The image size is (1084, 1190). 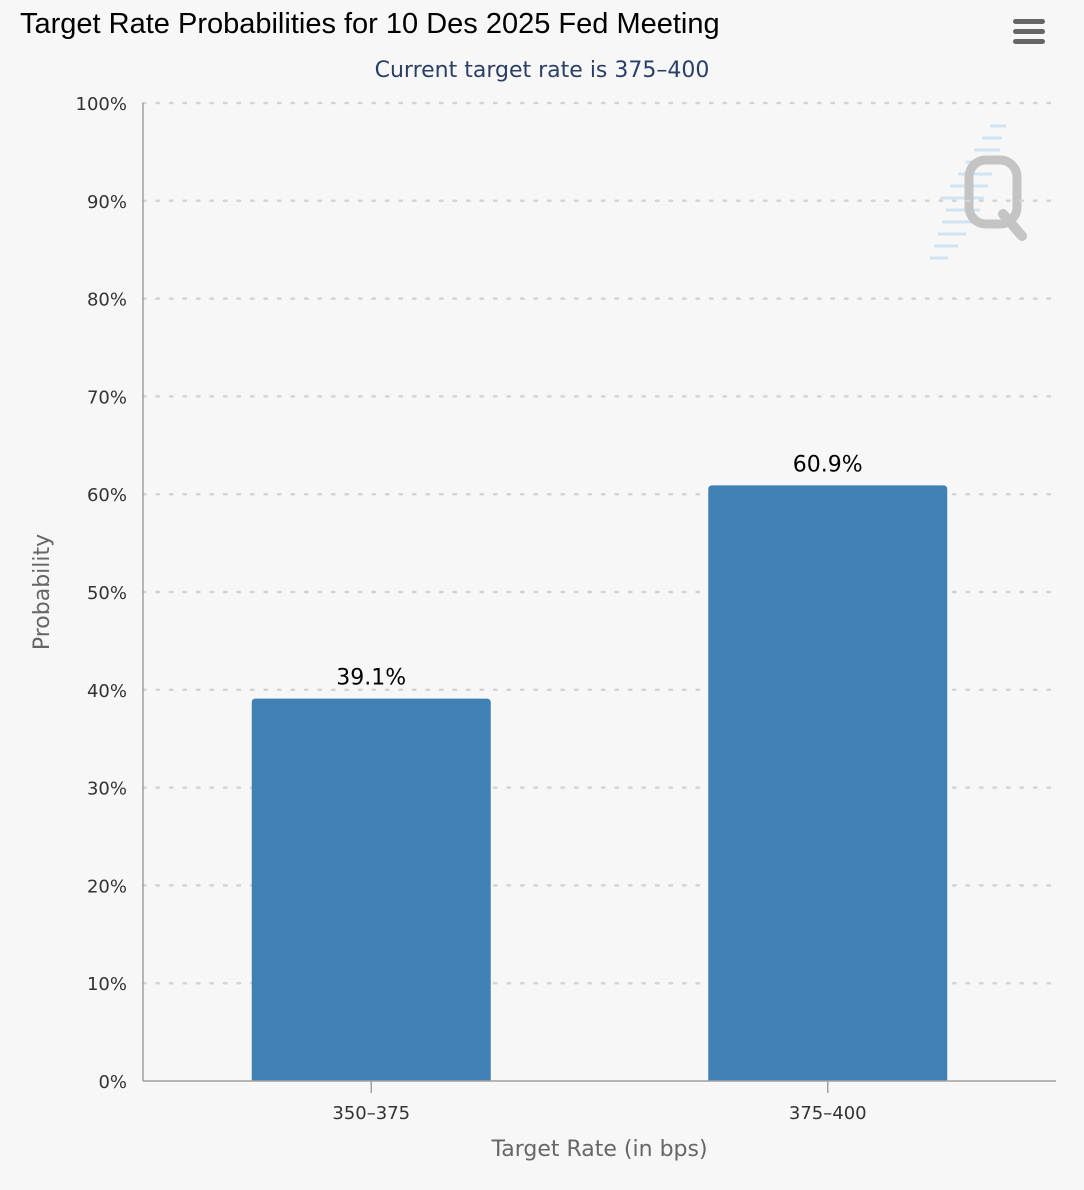 I want to click on x-tick-label: 375–400, so click(x=828, y=1113).